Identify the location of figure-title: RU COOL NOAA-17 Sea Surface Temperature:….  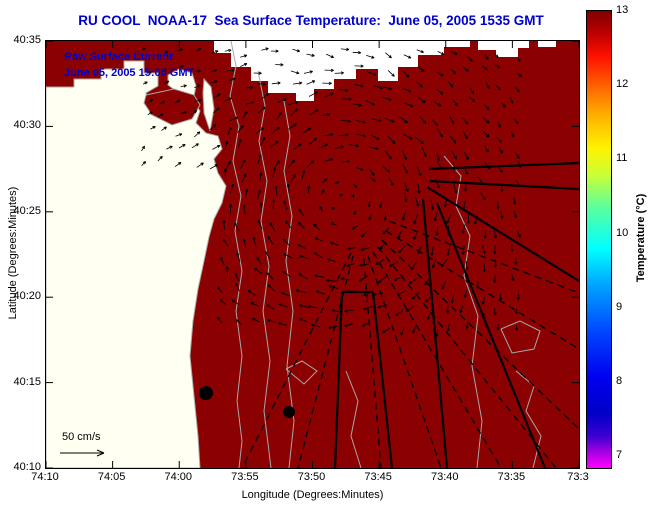
(311, 20).